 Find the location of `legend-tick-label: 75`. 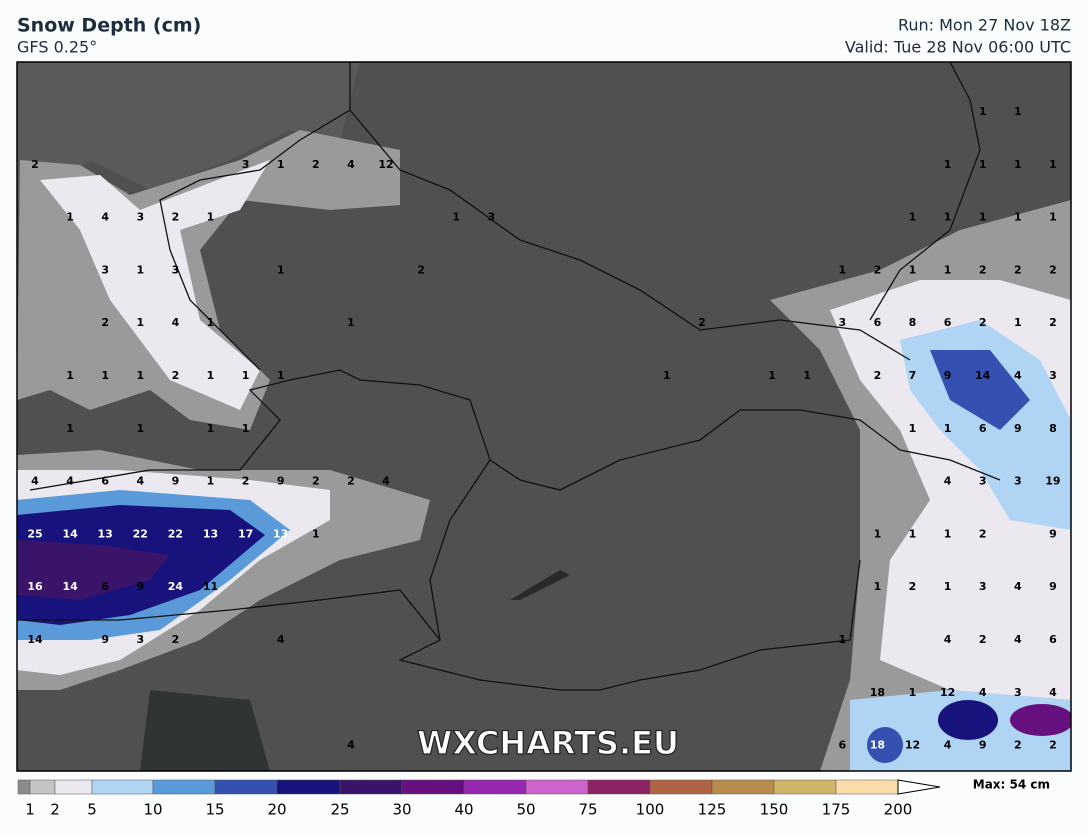

legend-tick-label: 75 is located at coordinates (587, 810).